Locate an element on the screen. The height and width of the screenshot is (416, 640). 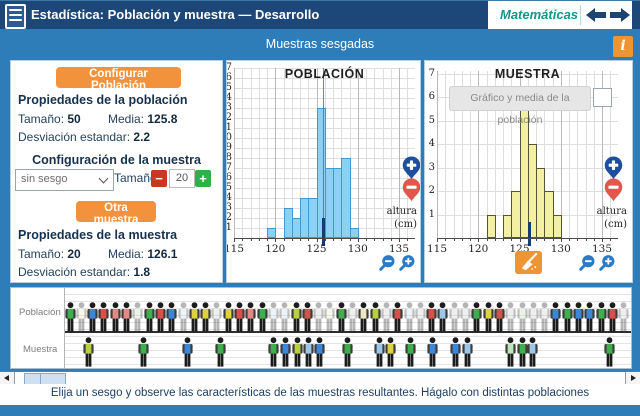
sample-mean-value: 126.1 is located at coordinates (162, 254).